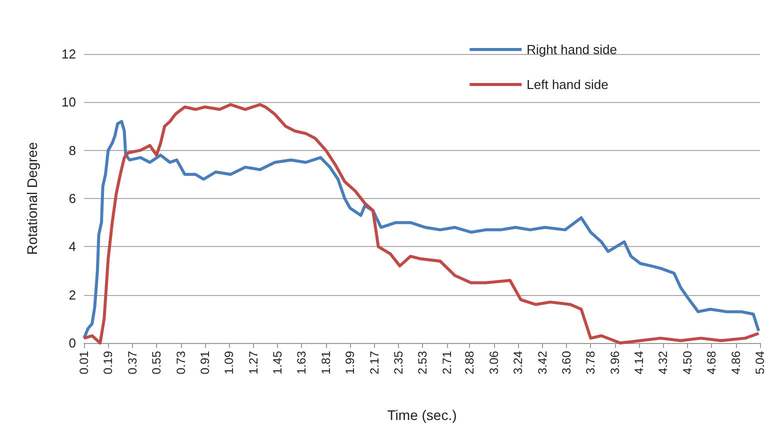  I want to click on x-tick-label: 0.73, so click(181, 362).